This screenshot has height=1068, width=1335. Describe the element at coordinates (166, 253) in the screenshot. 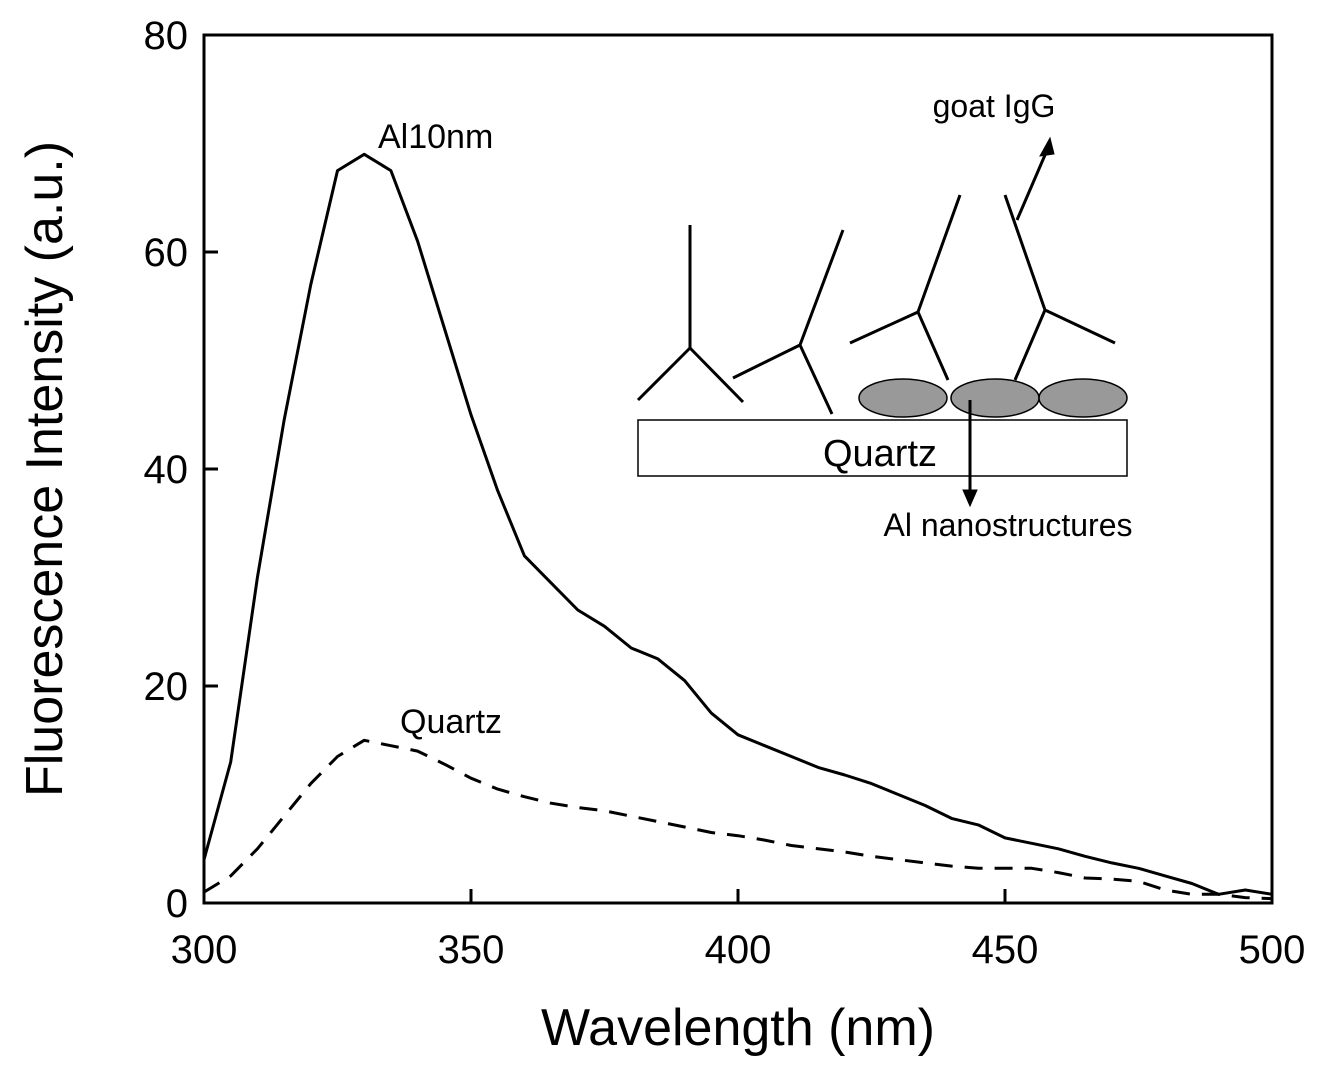

I see `y-tick-label: 60` at that location.